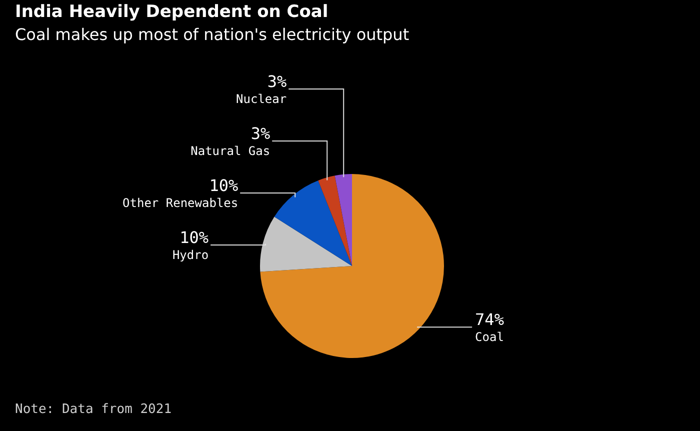  Describe the element at coordinates (212, 34) in the screenshot. I see `chart-subtitle: Coal makes up most of nation's electricity output` at that location.